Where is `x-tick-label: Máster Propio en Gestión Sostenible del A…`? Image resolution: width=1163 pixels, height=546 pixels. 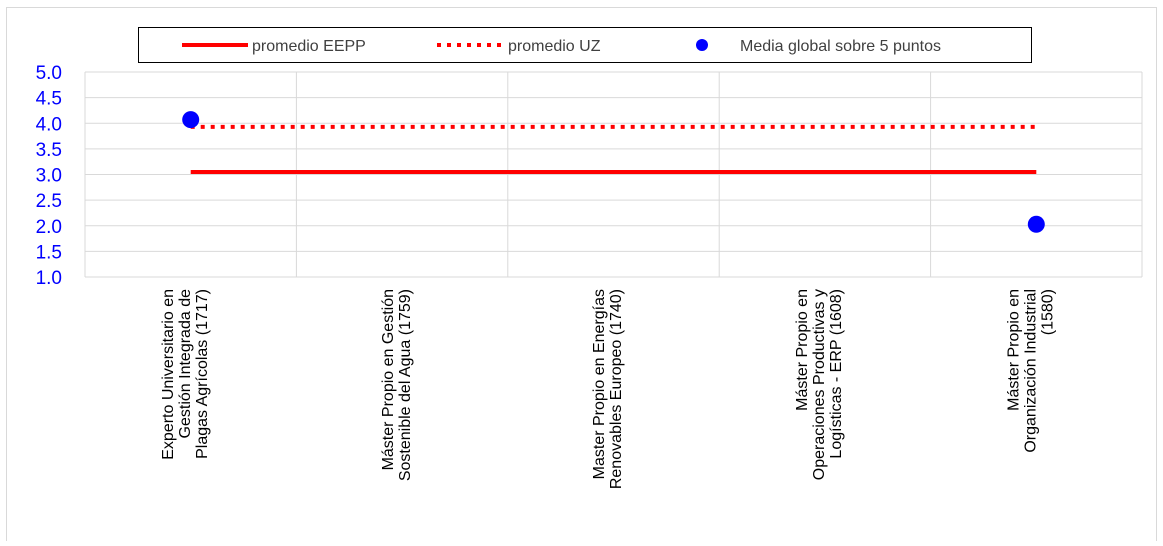 x-tick-label: Máster Propio en Gestión Sostenible del A… is located at coordinates (397, 385).